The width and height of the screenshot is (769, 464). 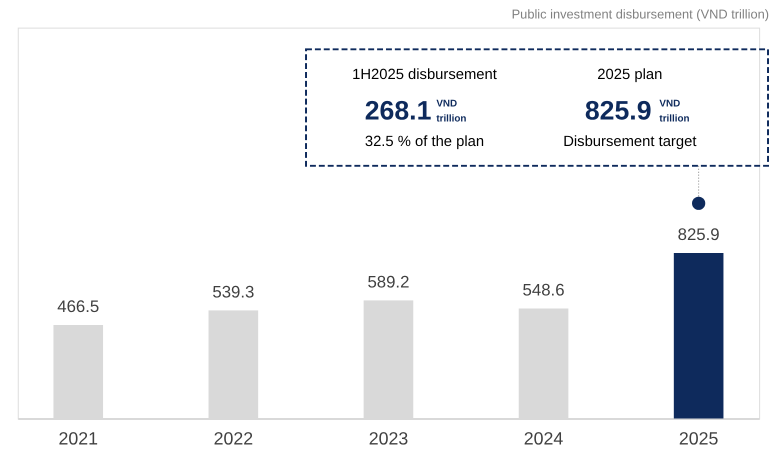 What do you see at coordinates (640, 14) in the screenshot?
I see `chart-title: Public investment disbursement (VND trillion)` at bounding box center [640, 14].